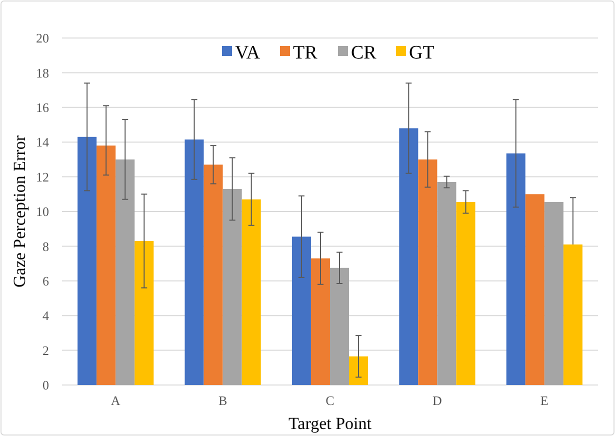 The height and width of the screenshot is (437, 616). I want to click on legend-label: CR, so click(364, 53).